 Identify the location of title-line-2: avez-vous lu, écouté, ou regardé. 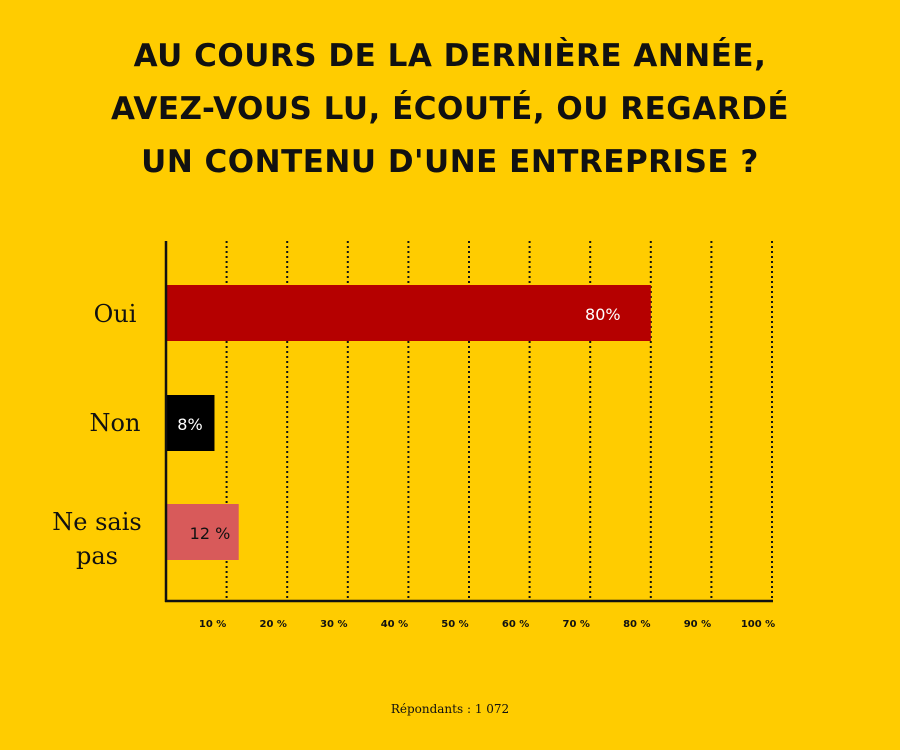
(449, 109).